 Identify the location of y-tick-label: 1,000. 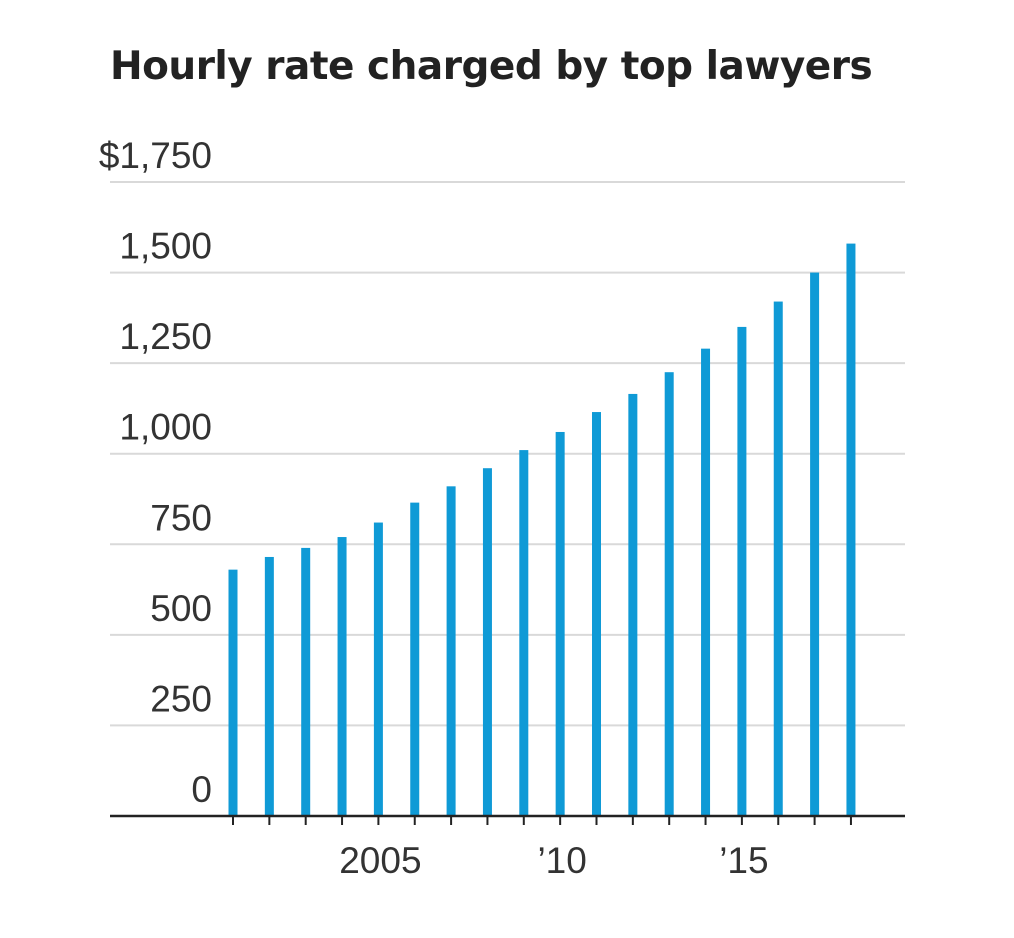
(165, 427).